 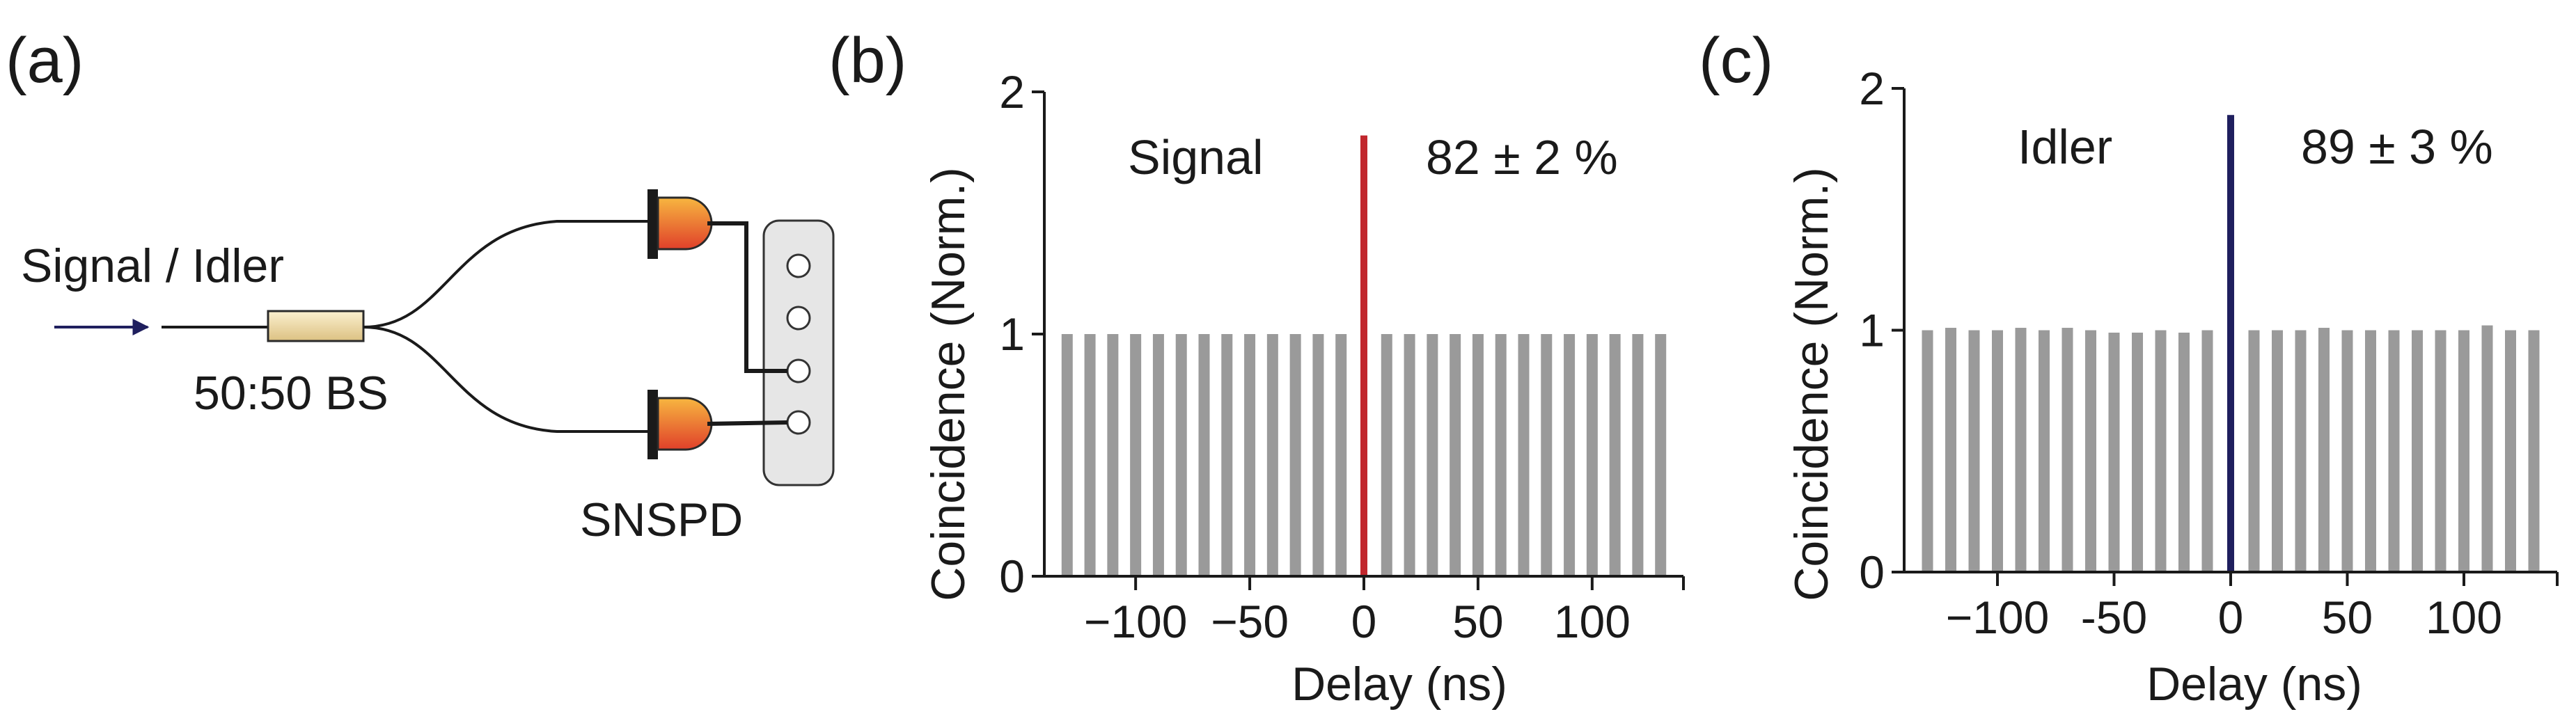 What do you see at coordinates (661, 519) in the screenshot?
I see `detector-label: SNSPD` at bounding box center [661, 519].